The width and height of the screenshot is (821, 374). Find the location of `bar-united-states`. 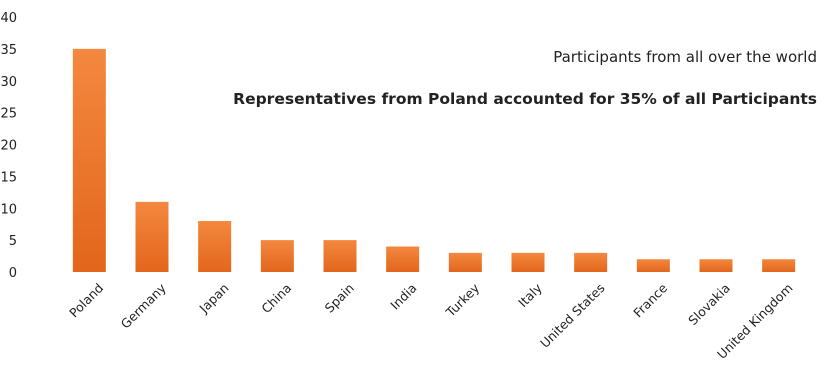

bar-united-states is located at coordinates (591, 262).